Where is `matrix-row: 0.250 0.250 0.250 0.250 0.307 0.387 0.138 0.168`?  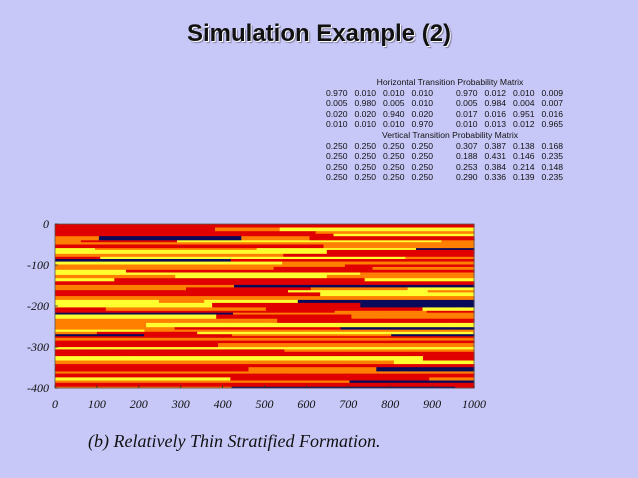
matrix-row: 0.250 0.250 0.250 0.250 0.307 0.387 0.138 0.168 is located at coordinates (445, 145).